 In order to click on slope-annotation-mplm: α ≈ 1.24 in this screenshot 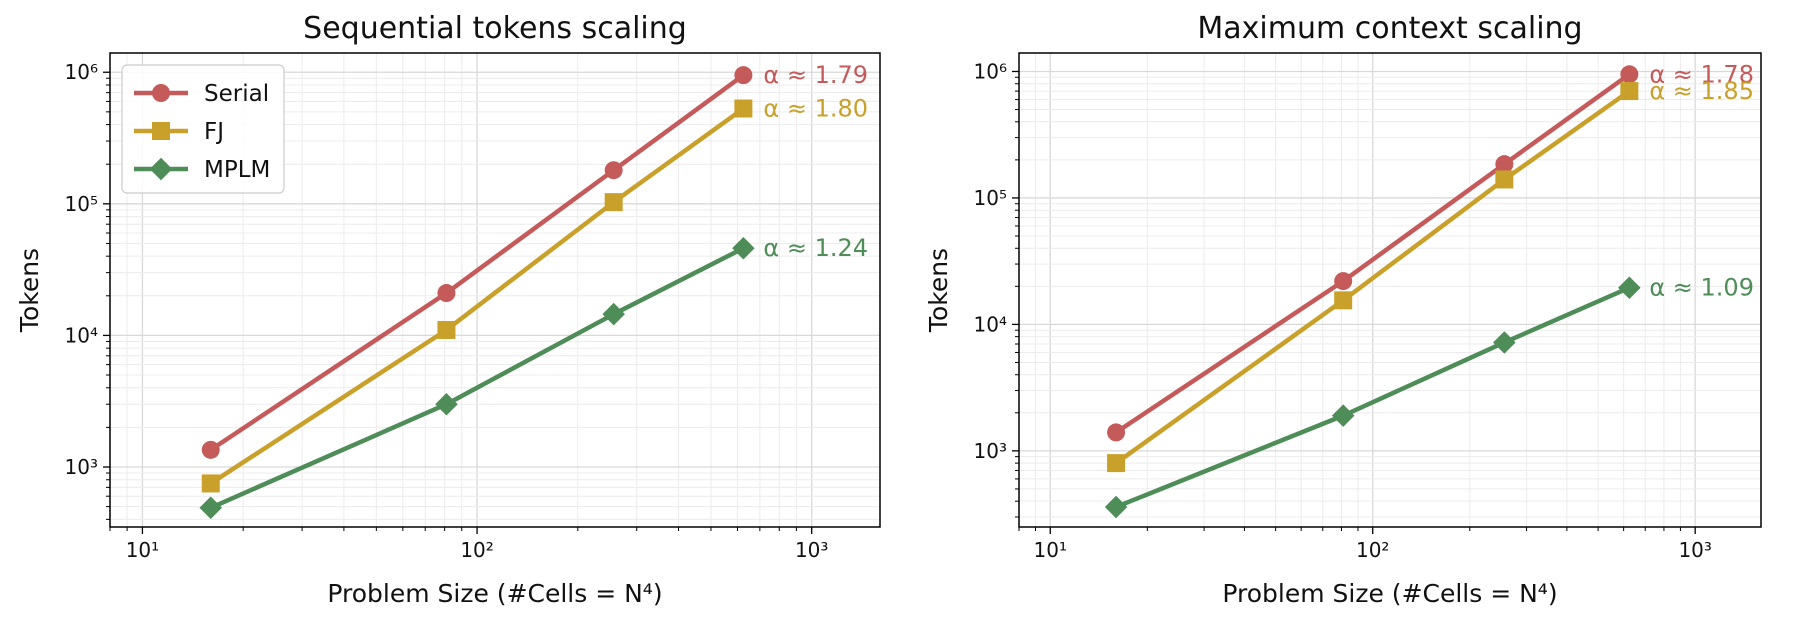, I will do `click(815, 248)`.